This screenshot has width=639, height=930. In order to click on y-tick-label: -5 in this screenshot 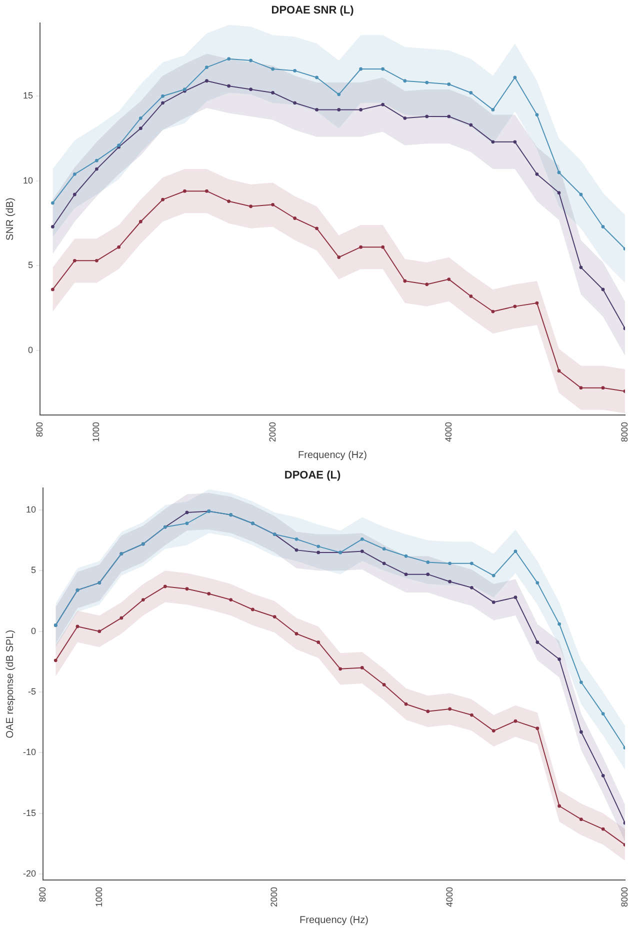, I will do `click(32, 691)`.